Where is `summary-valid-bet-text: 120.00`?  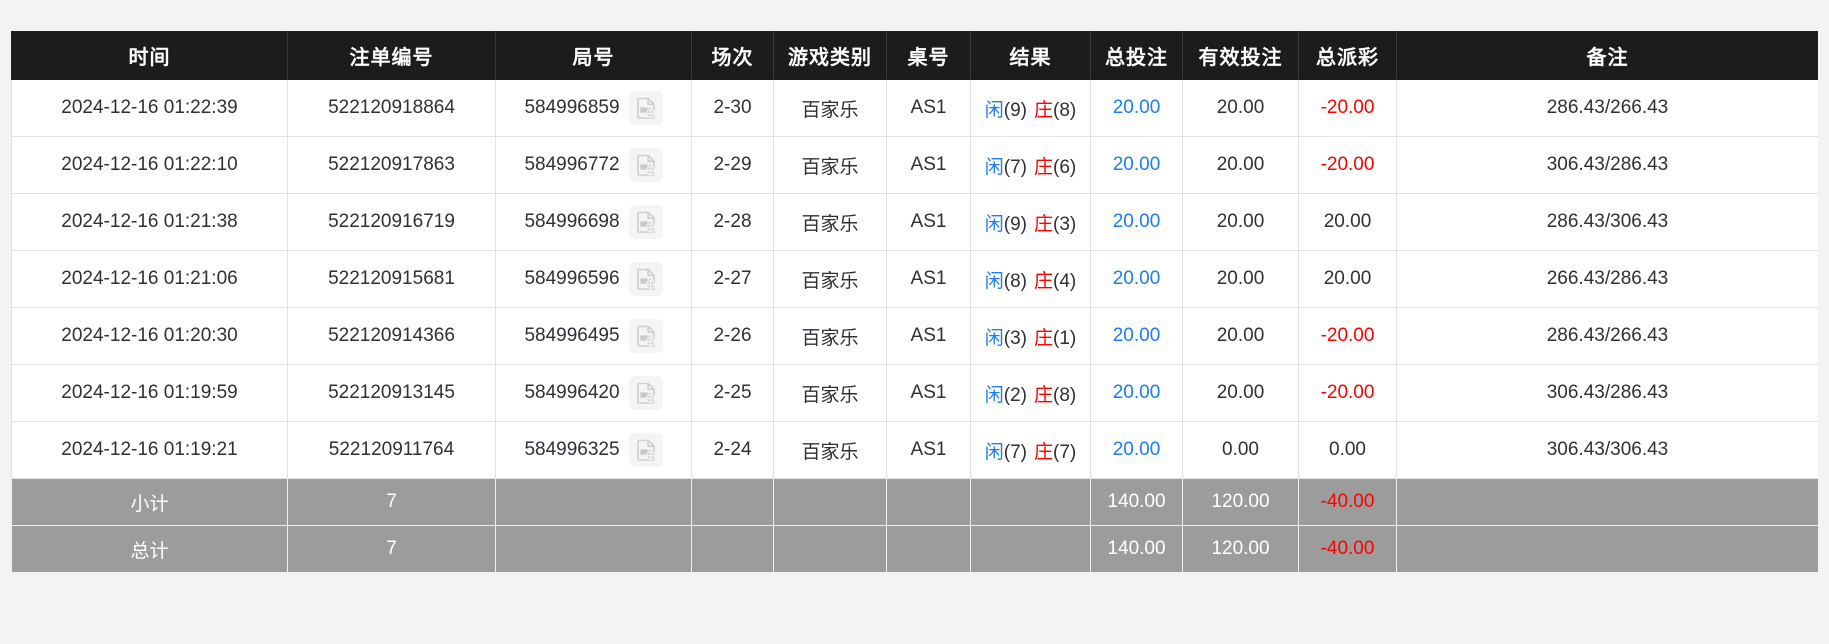
summary-valid-bet-text: 120.00 is located at coordinates (1240, 501).